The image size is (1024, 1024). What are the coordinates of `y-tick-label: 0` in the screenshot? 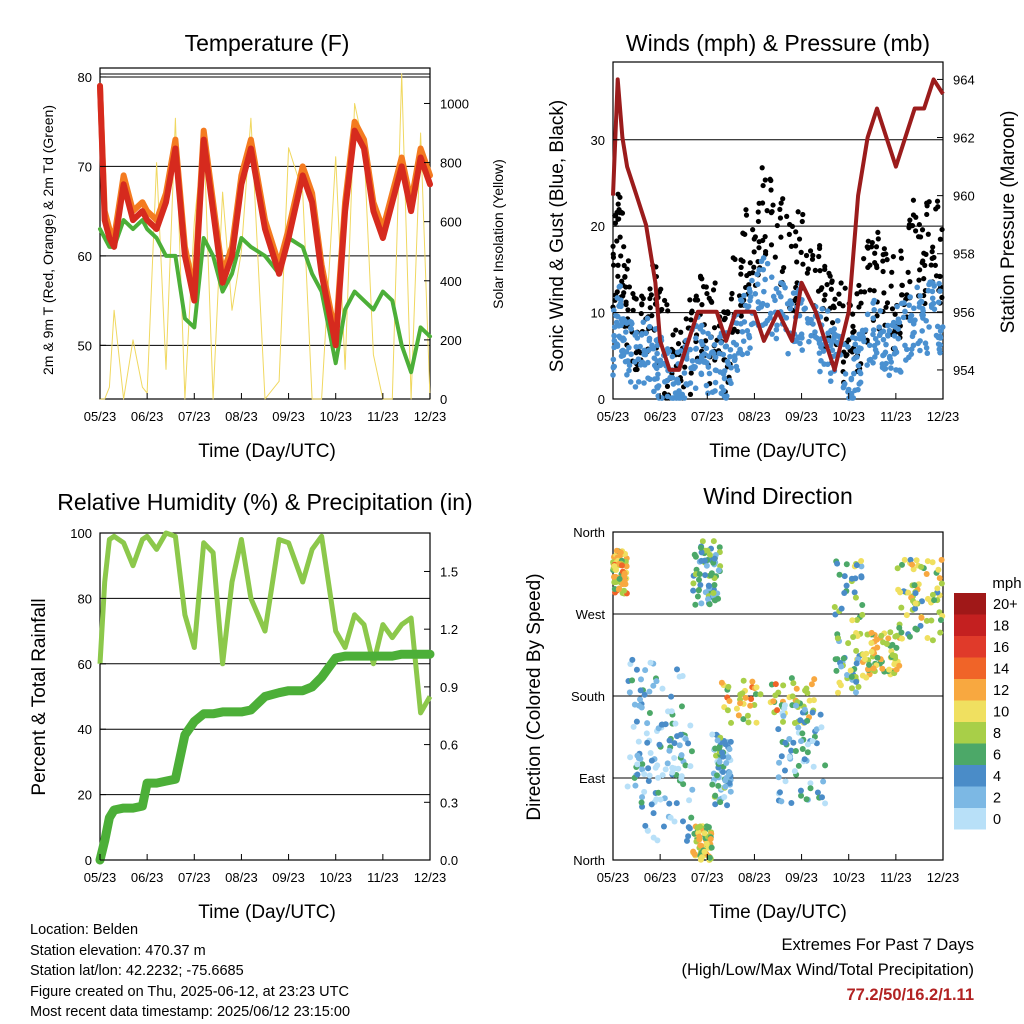 It's located at (601, 399).